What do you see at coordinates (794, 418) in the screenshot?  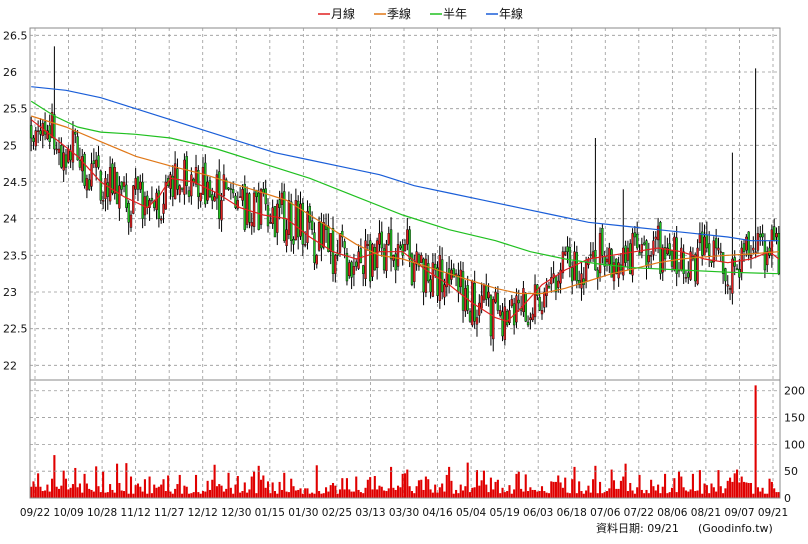 I see `volume-tick-label: 150` at bounding box center [794, 418].